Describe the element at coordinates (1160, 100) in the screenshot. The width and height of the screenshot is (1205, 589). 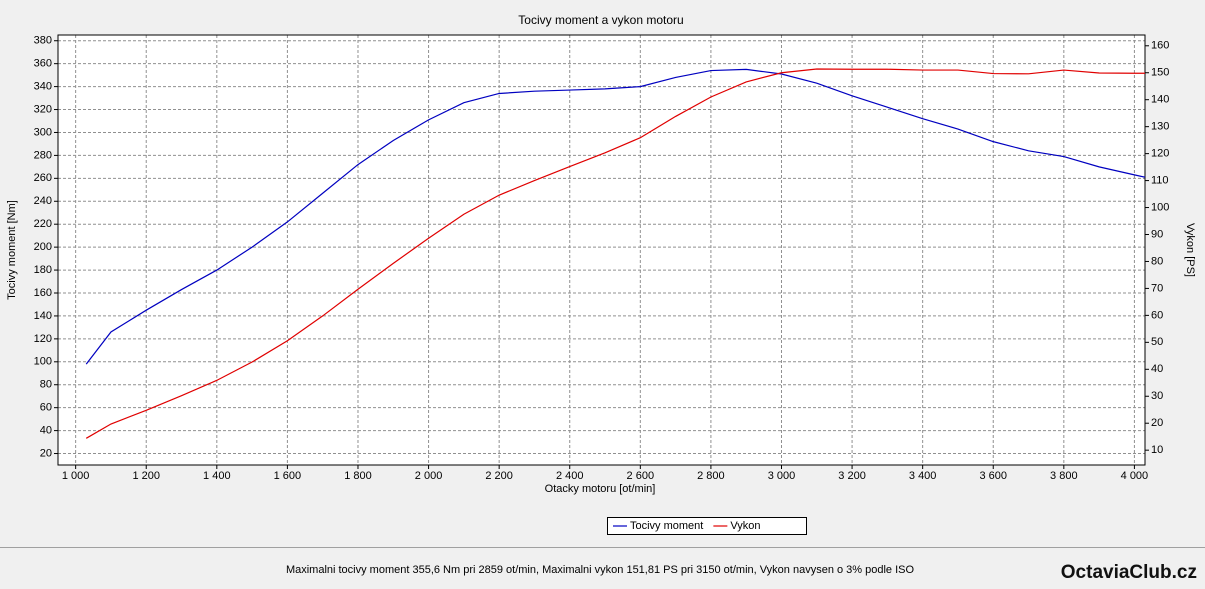
I see `y2-tick-label: 140` at that location.